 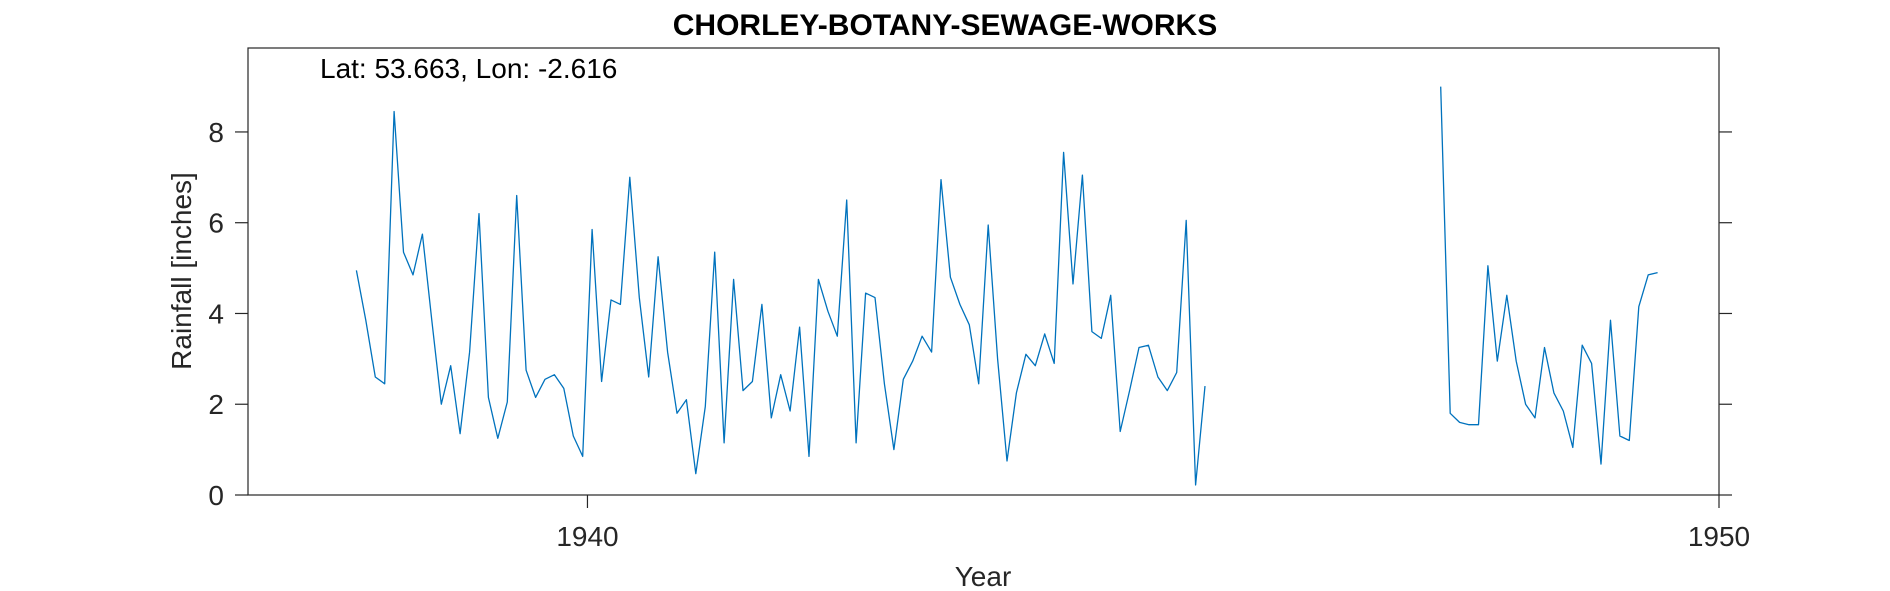 I want to click on x-tick-label: 1940, so click(x=587, y=536).